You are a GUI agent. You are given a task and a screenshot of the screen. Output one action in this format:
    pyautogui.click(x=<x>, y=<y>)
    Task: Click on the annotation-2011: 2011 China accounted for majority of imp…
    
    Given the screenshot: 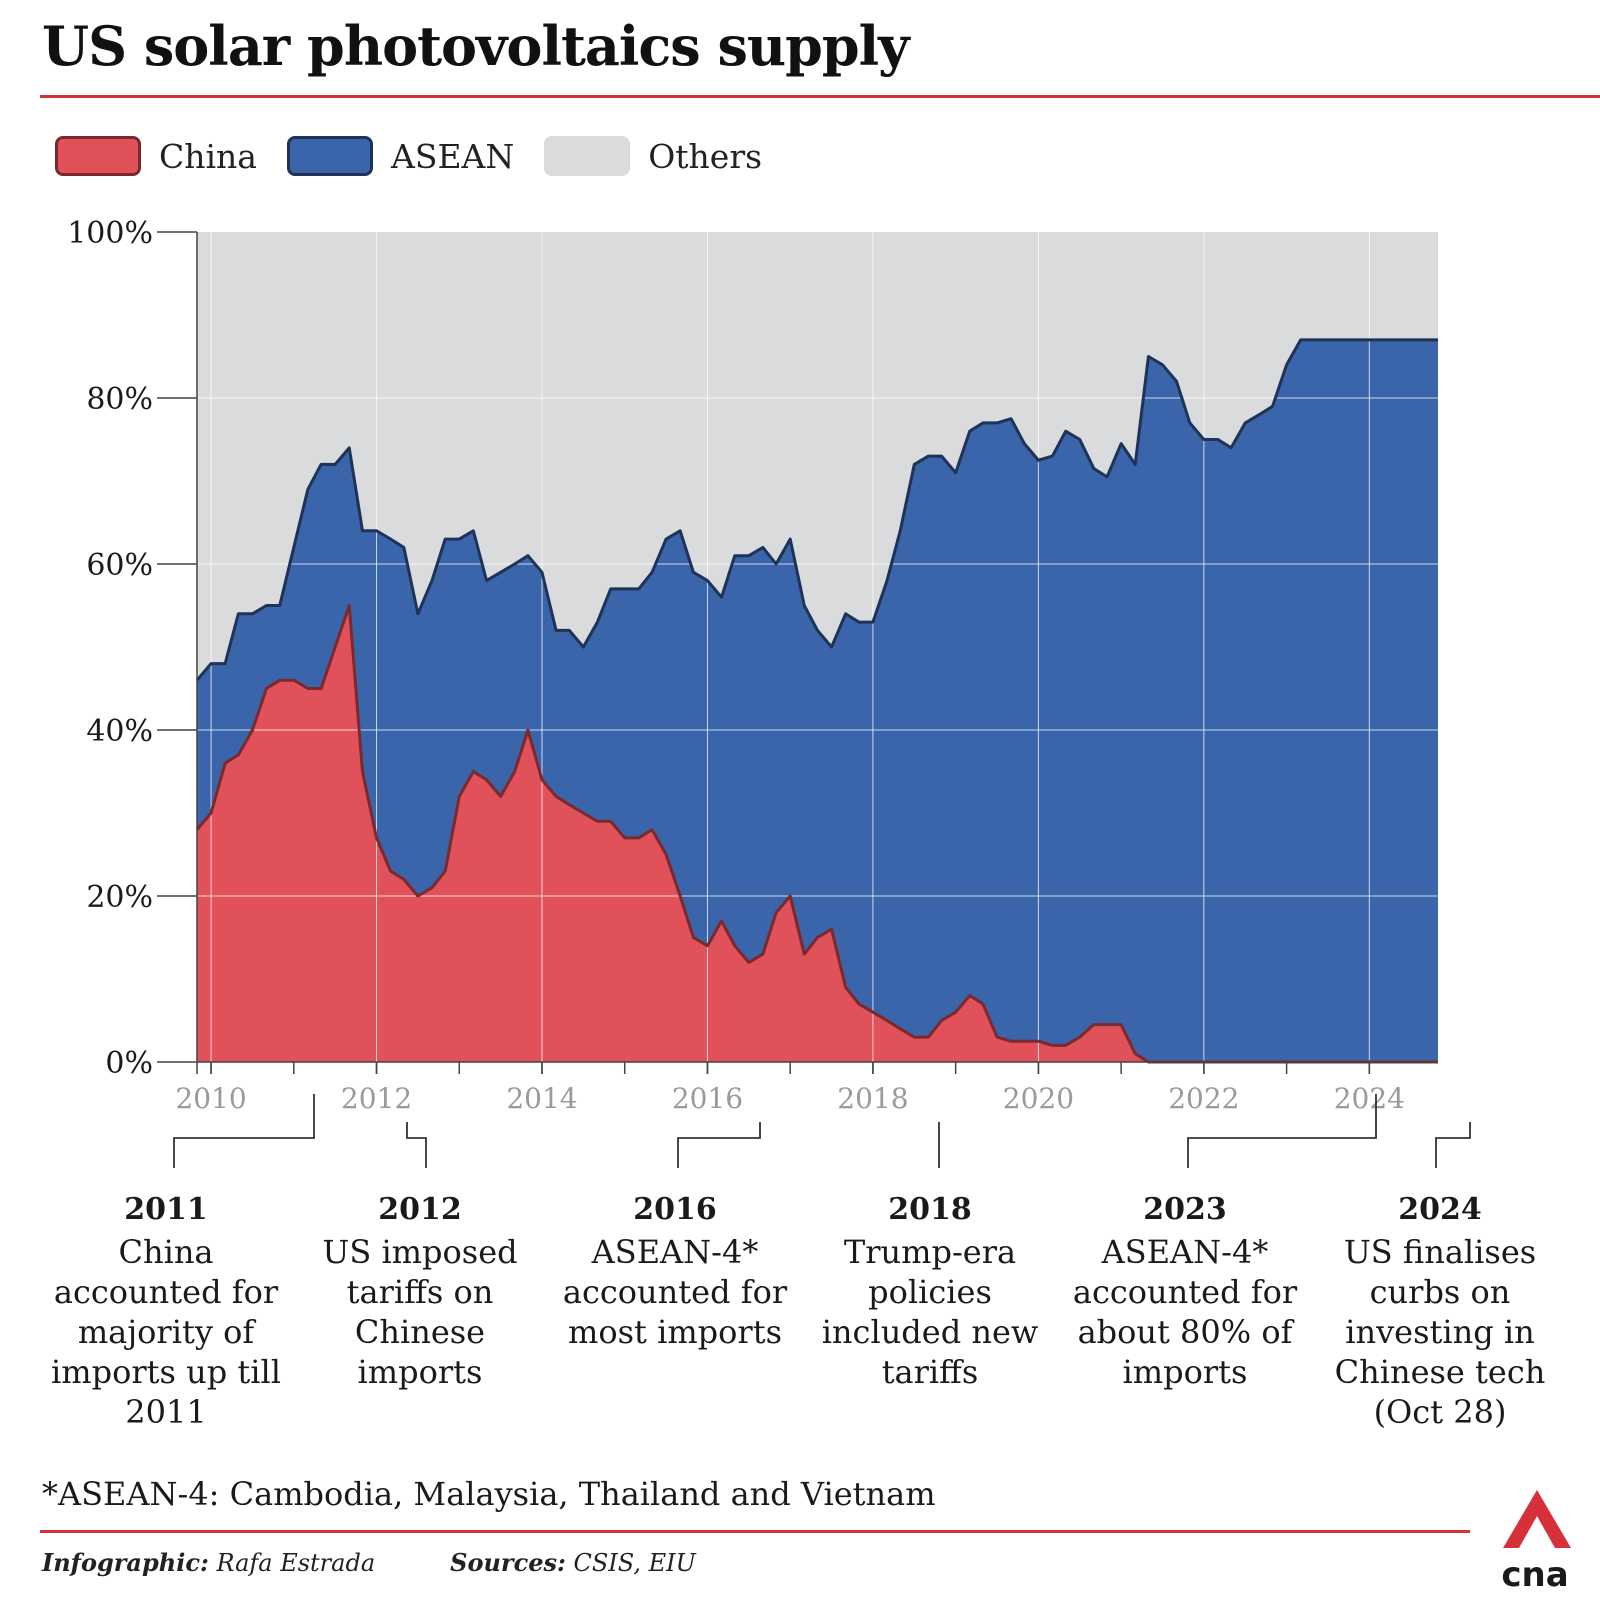 What is the action you would take?
    pyautogui.click(x=166, y=1311)
    